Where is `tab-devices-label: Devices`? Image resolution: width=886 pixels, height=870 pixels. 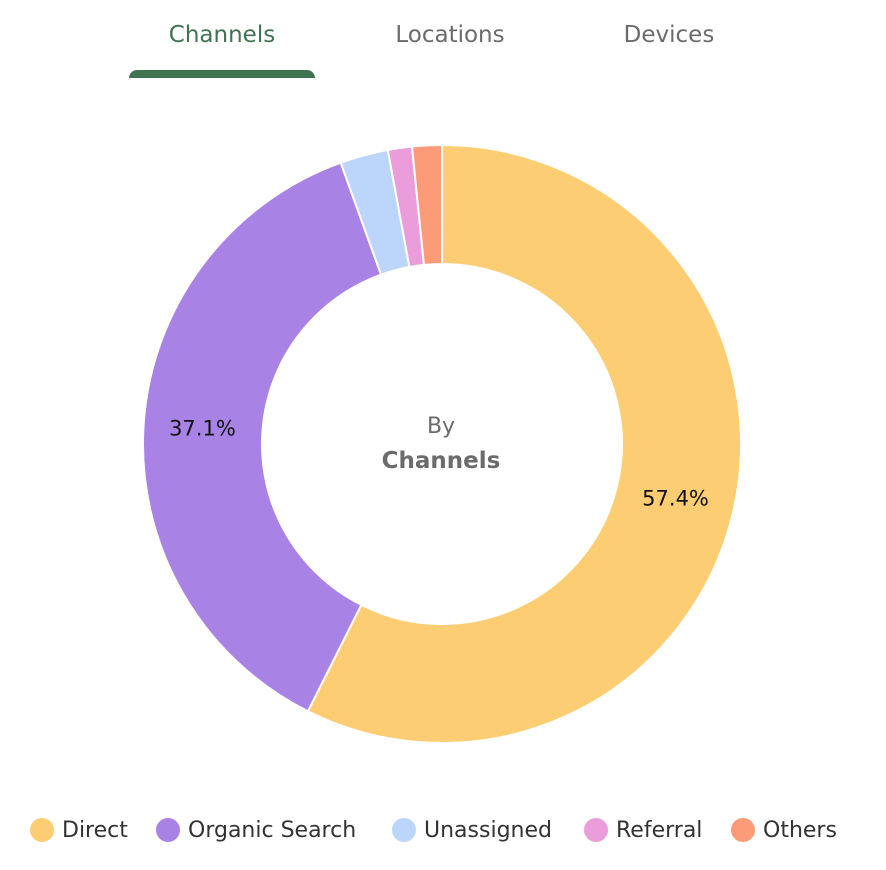 tab-devices-label: Devices is located at coordinates (669, 35).